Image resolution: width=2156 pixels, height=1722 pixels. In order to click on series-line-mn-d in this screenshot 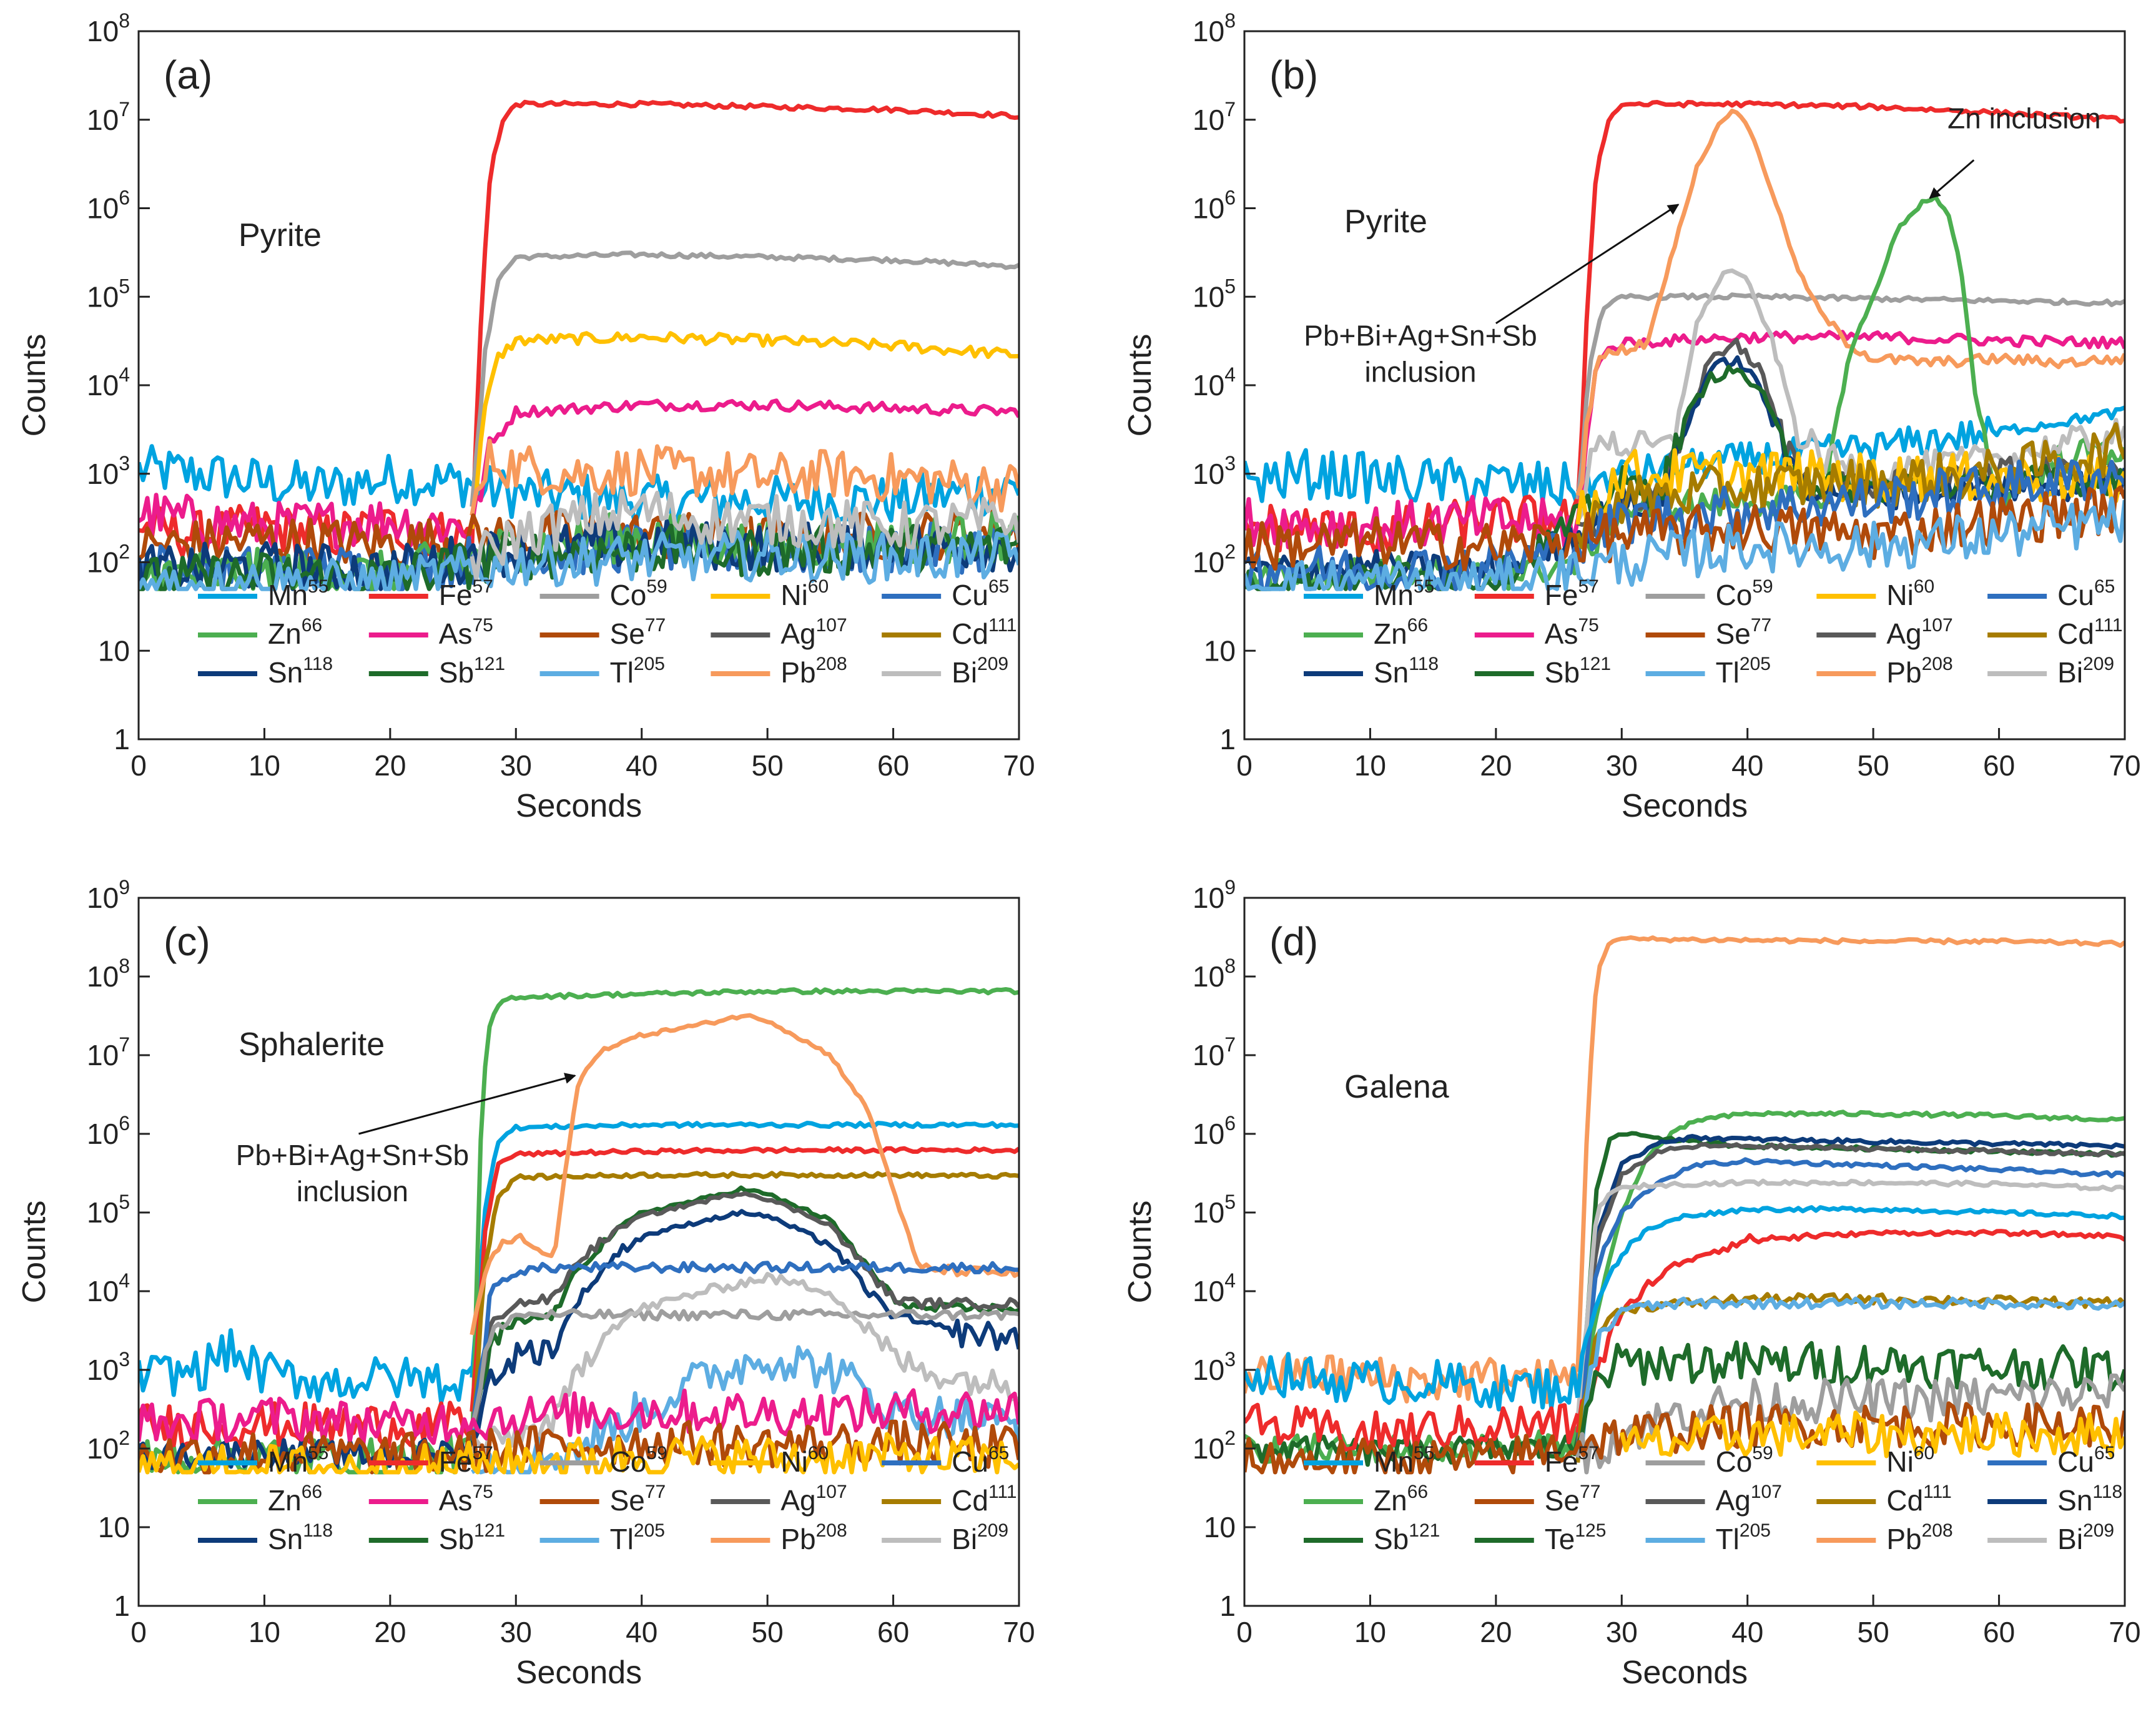, I will do `click(1412, 1382)`.